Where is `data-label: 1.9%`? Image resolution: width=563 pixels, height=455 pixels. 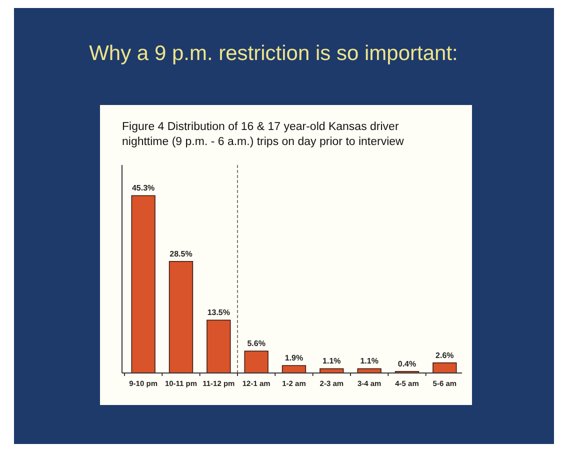
data-label: 1.9% is located at coordinates (294, 358).